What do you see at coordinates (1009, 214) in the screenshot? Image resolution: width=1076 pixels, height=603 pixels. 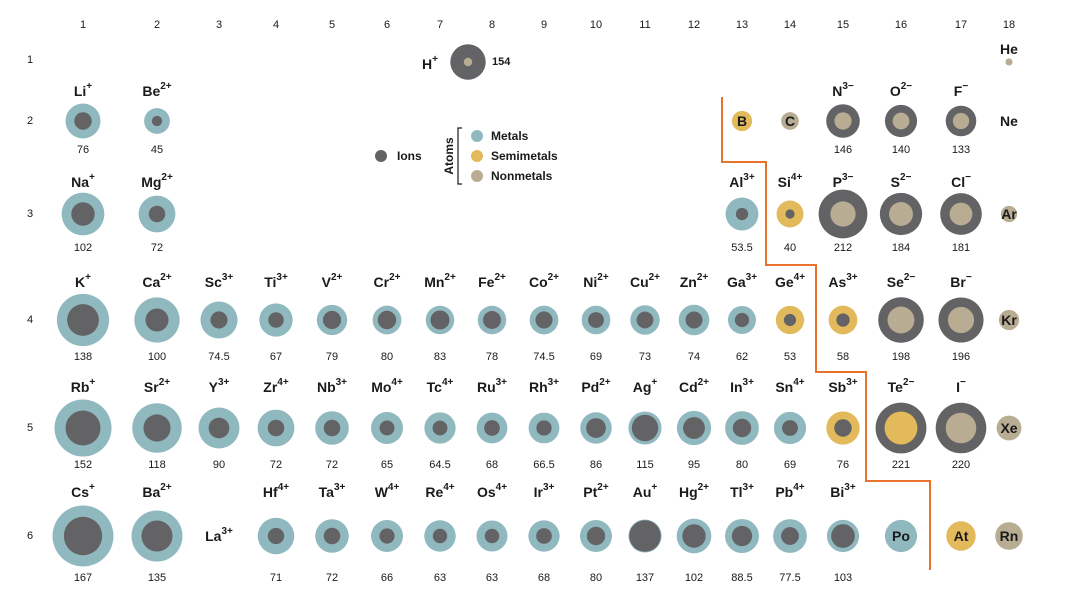 I see `element-label: Ar` at bounding box center [1009, 214].